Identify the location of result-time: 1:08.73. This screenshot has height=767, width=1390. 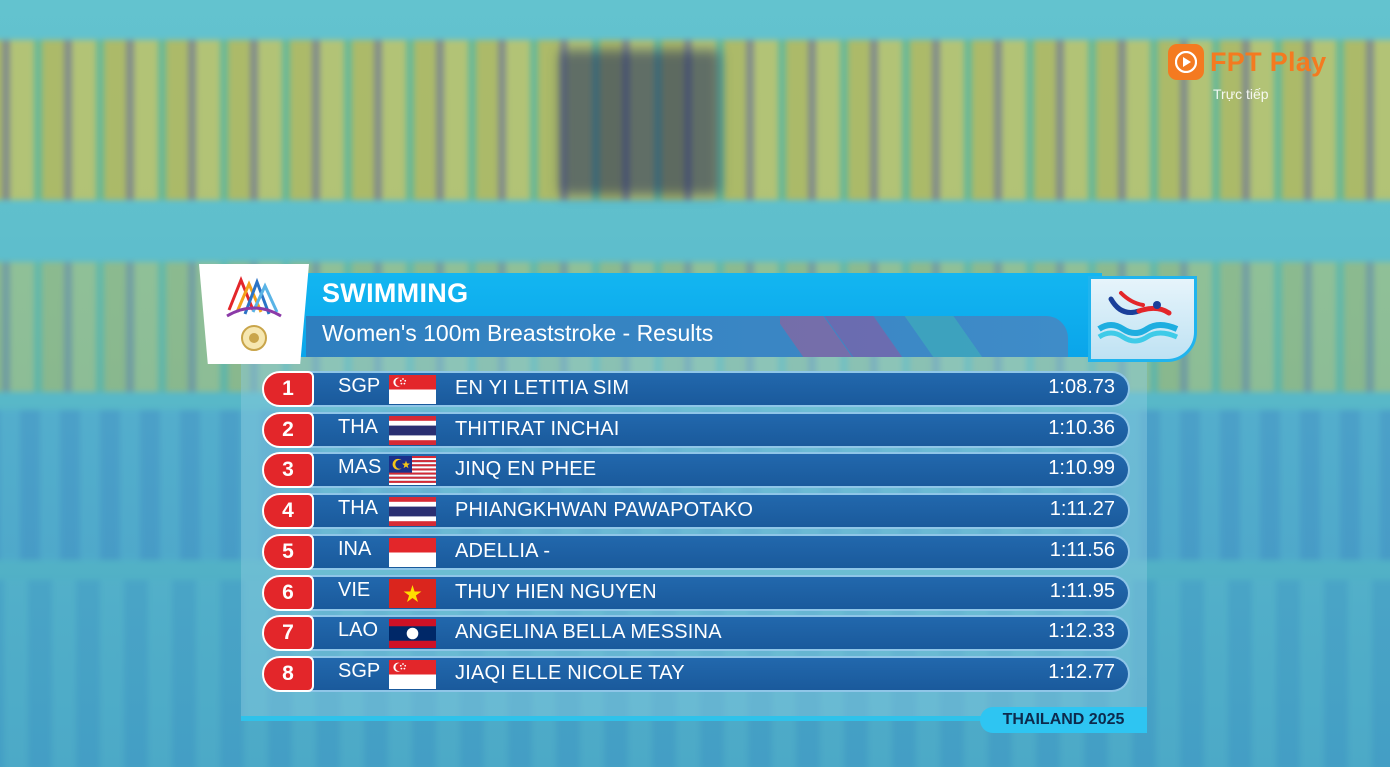
(1081, 387).